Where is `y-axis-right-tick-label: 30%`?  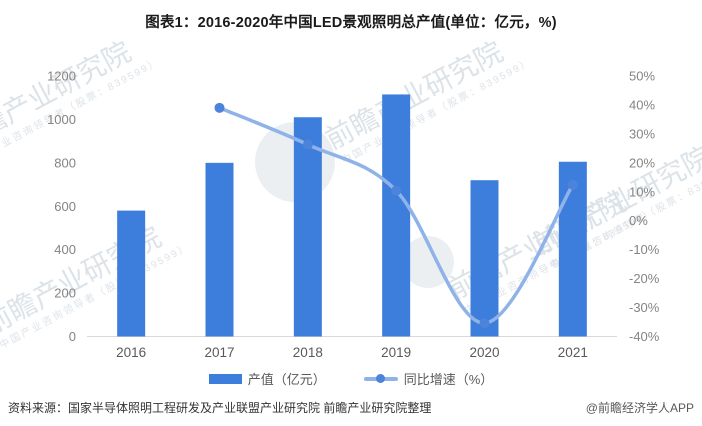 y-axis-right-tick-label: 30% is located at coordinates (642, 133).